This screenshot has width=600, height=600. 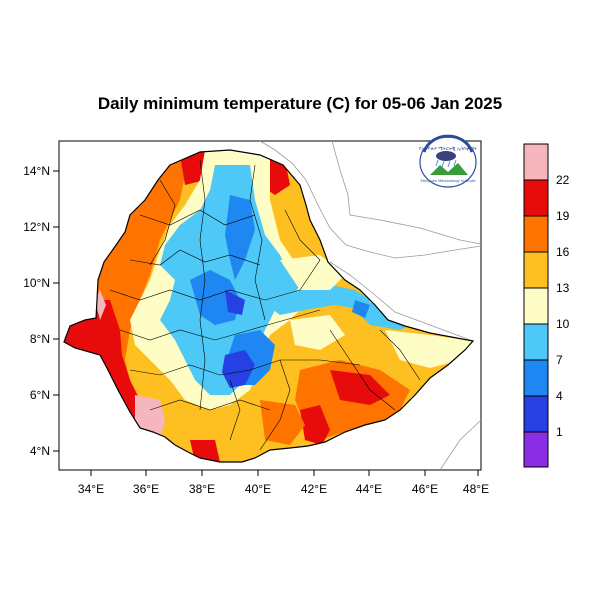 I want to click on legend-label: 7, so click(x=559, y=360).